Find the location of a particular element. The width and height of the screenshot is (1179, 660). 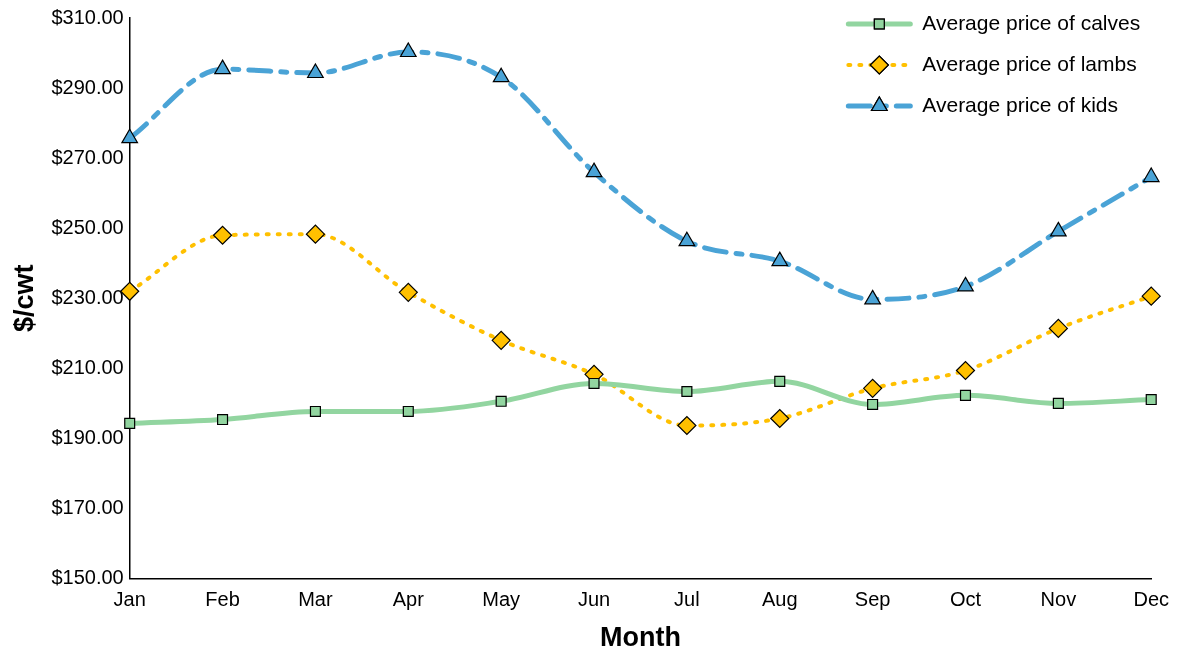

x-tick-label: Apr is located at coordinates (408, 599).